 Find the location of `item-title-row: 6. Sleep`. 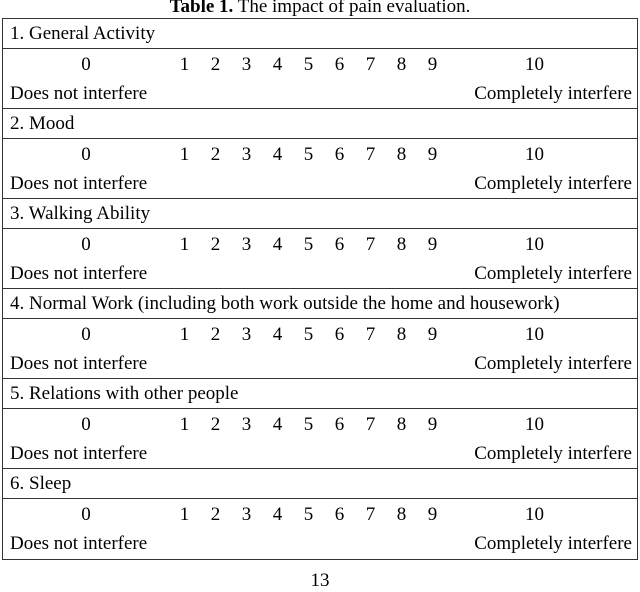

item-title-row: 6. Sleep is located at coordinates (320, 484).